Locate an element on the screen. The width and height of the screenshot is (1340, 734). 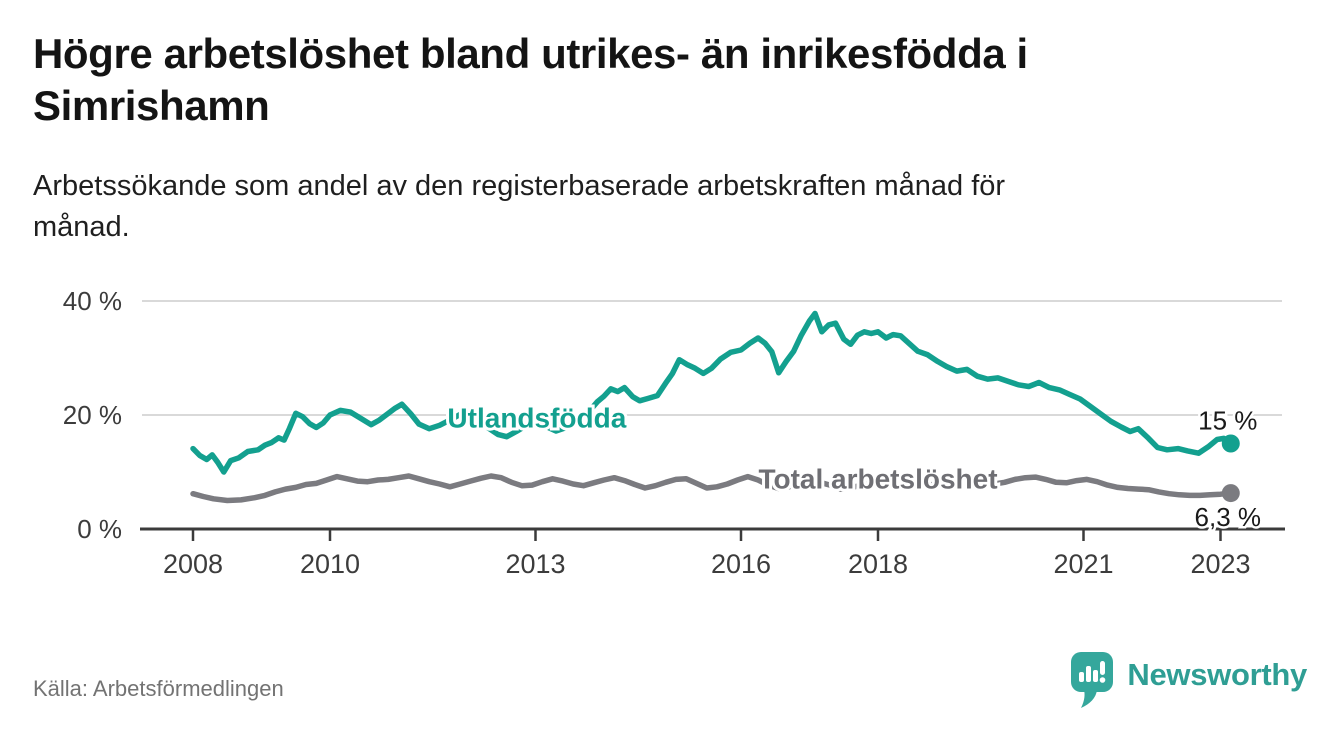
newsworthy-bubble-chart-icon is located at coordinates (1092, 680).